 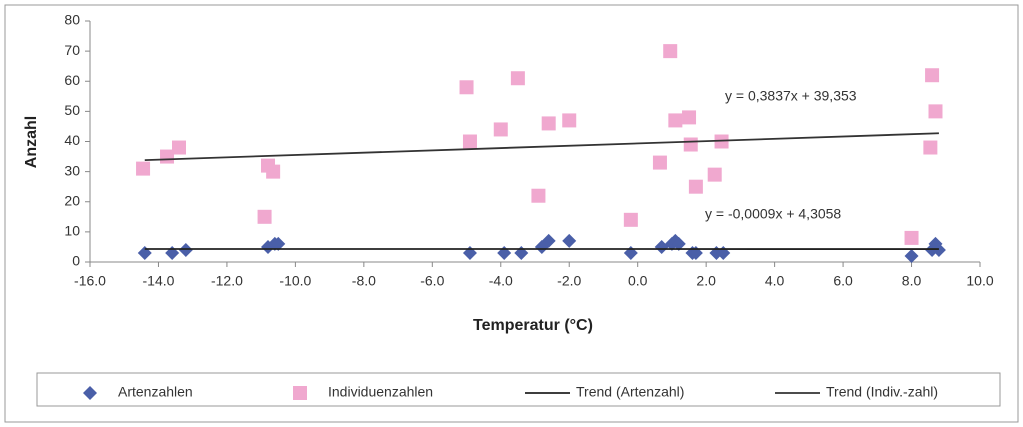 What do you see at coordinates (227, 281) in the screenshot?
I see `x-tick-label: -12.0` at bounding box center [227, 281].